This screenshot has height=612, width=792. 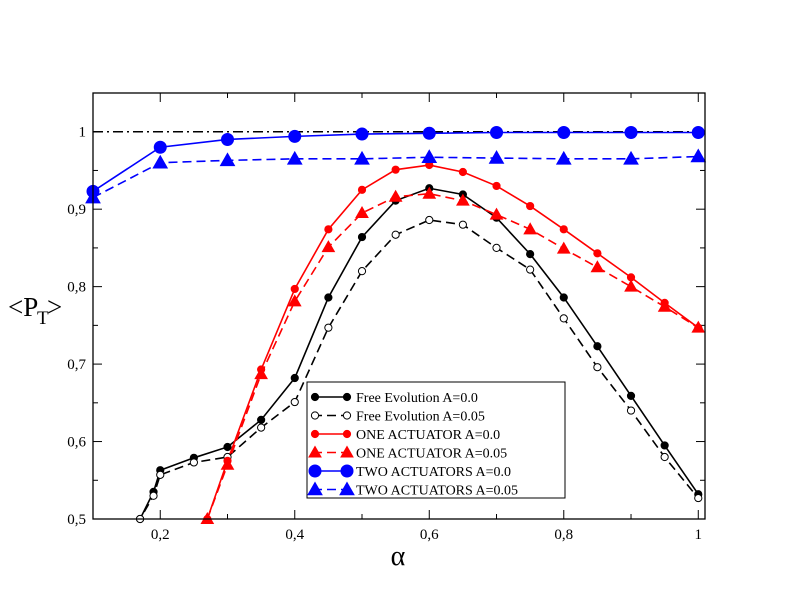 What do you see at coordinates (76, 288) in the screenshot?
I see `y-tick-label: 0,8` at bounding box center [76, 288].